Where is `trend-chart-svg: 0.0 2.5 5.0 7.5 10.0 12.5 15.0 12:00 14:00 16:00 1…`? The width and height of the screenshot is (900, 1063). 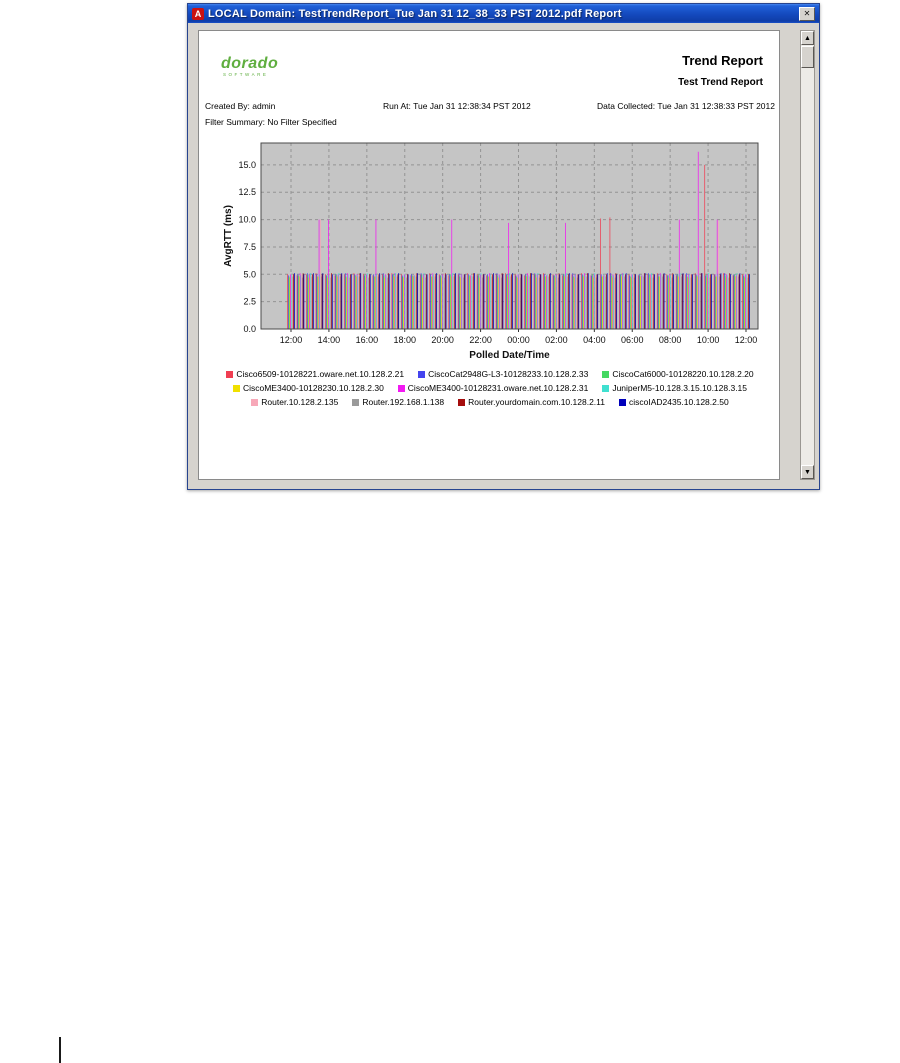
trend-chart-svg: 0.0 2.5 5.0 7.5 10.0 12.5 15.0 12:00 14:00 16:00 1… is located at coordinates (491, 251).